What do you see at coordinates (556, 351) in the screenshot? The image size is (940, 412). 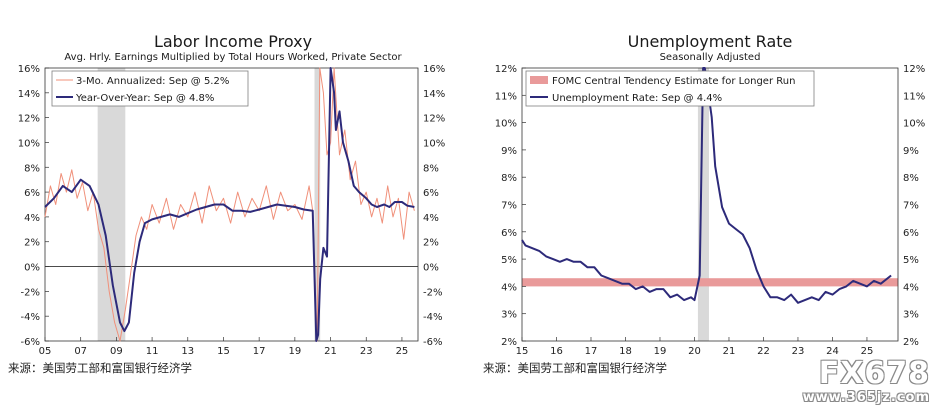 I see `x-tick: 16` at bounding box center [556, 351].